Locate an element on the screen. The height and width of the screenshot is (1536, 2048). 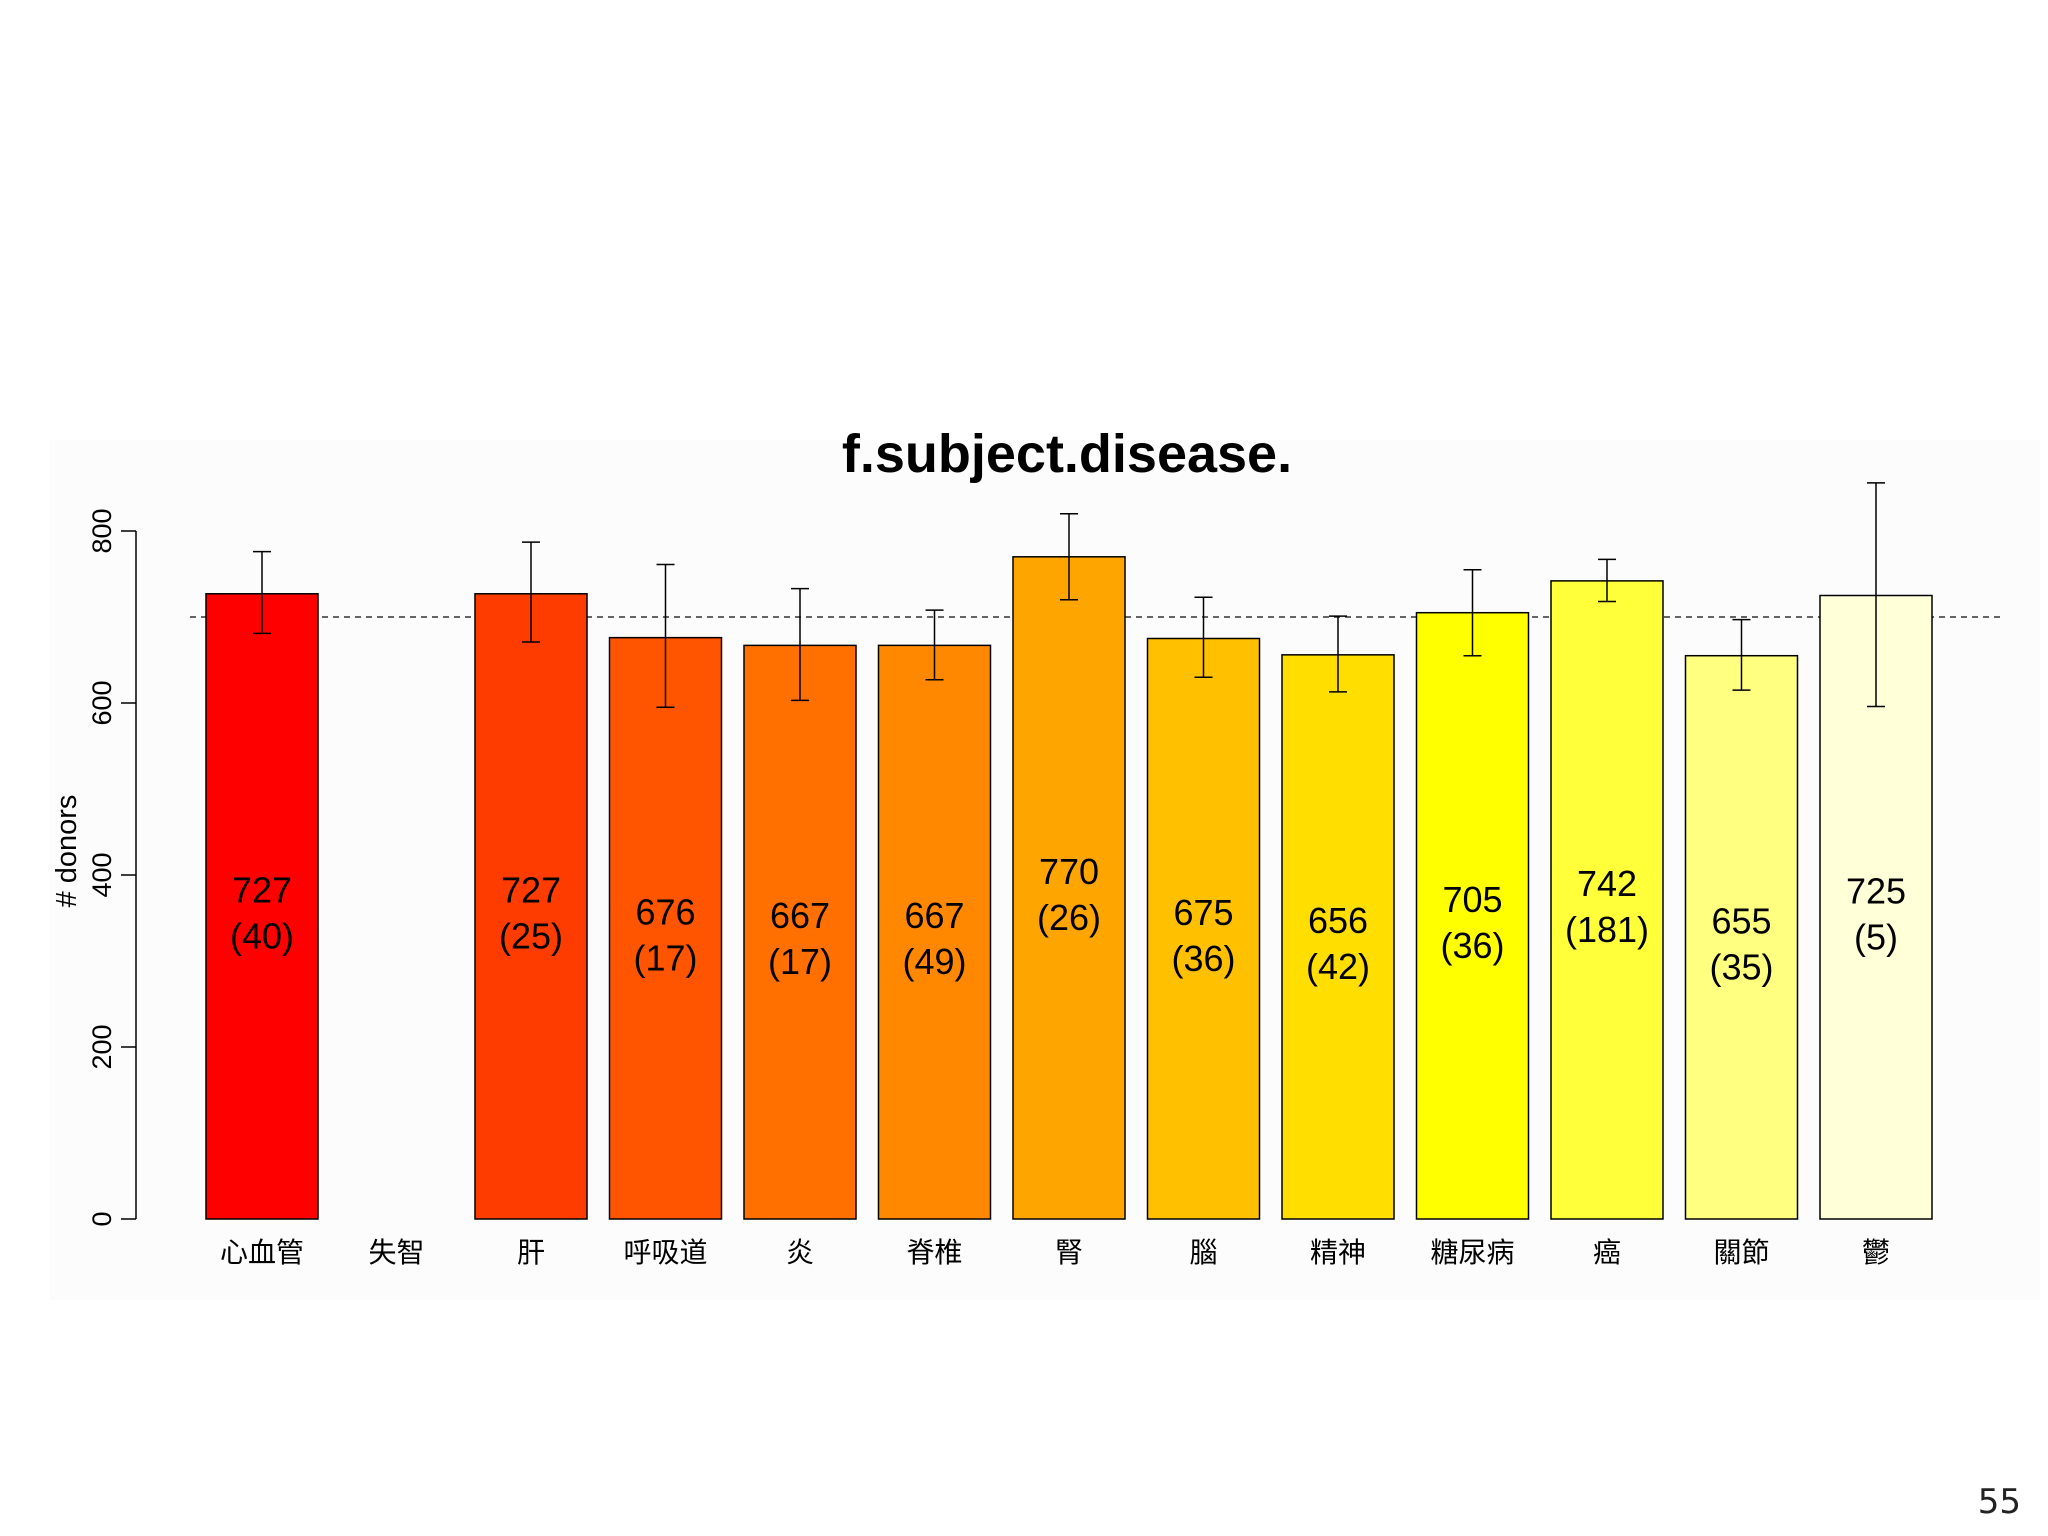
y-tick-label: 600 is located at coordinates (102, 702).